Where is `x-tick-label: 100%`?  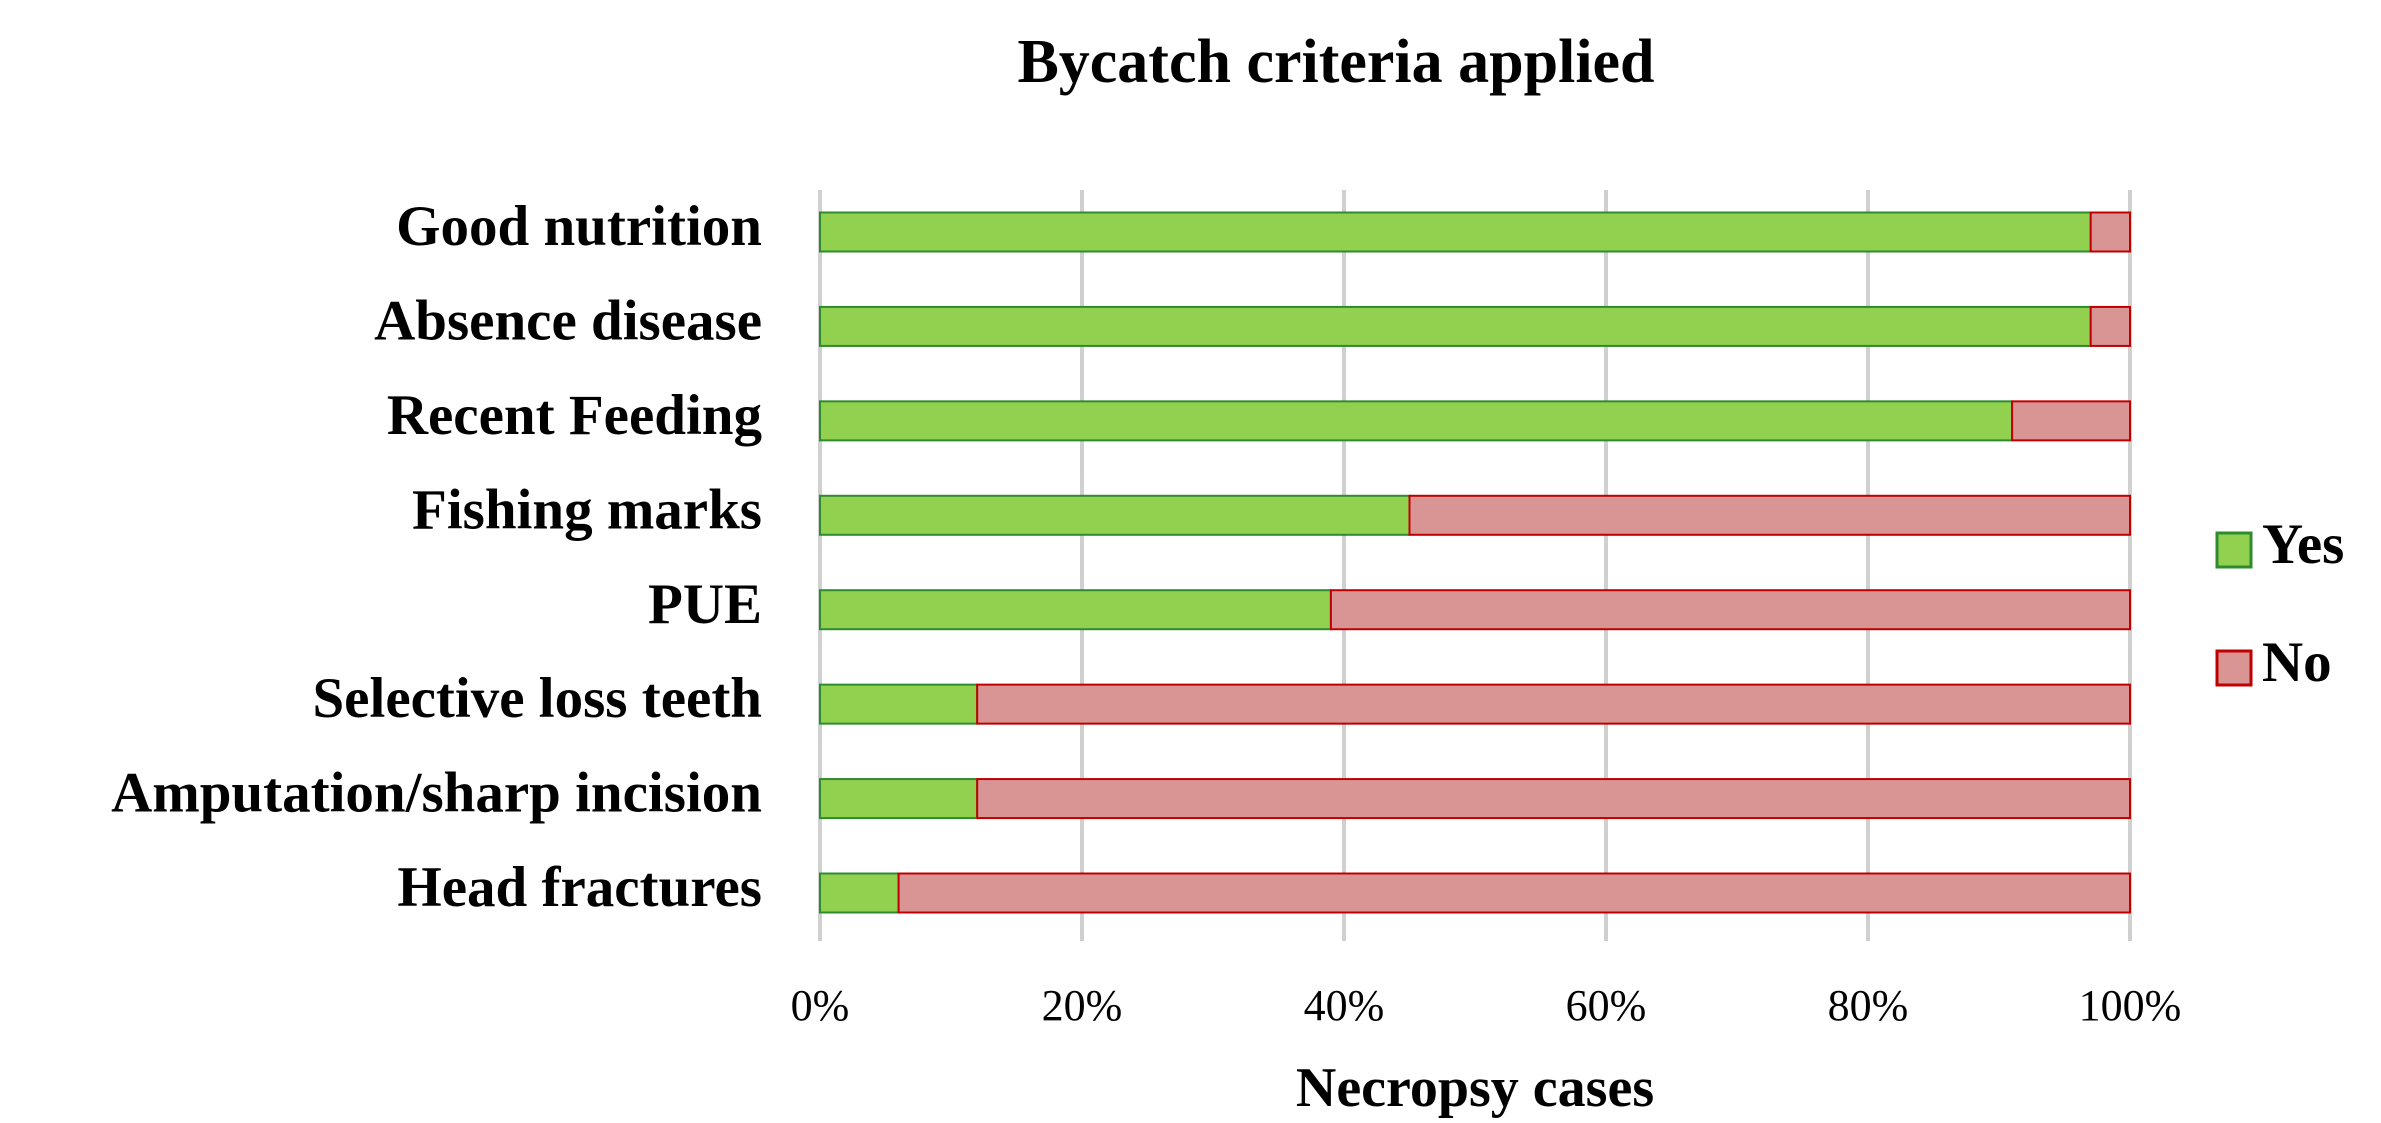 x-tick-label: 100% is located at coordinates (2130, 1005).